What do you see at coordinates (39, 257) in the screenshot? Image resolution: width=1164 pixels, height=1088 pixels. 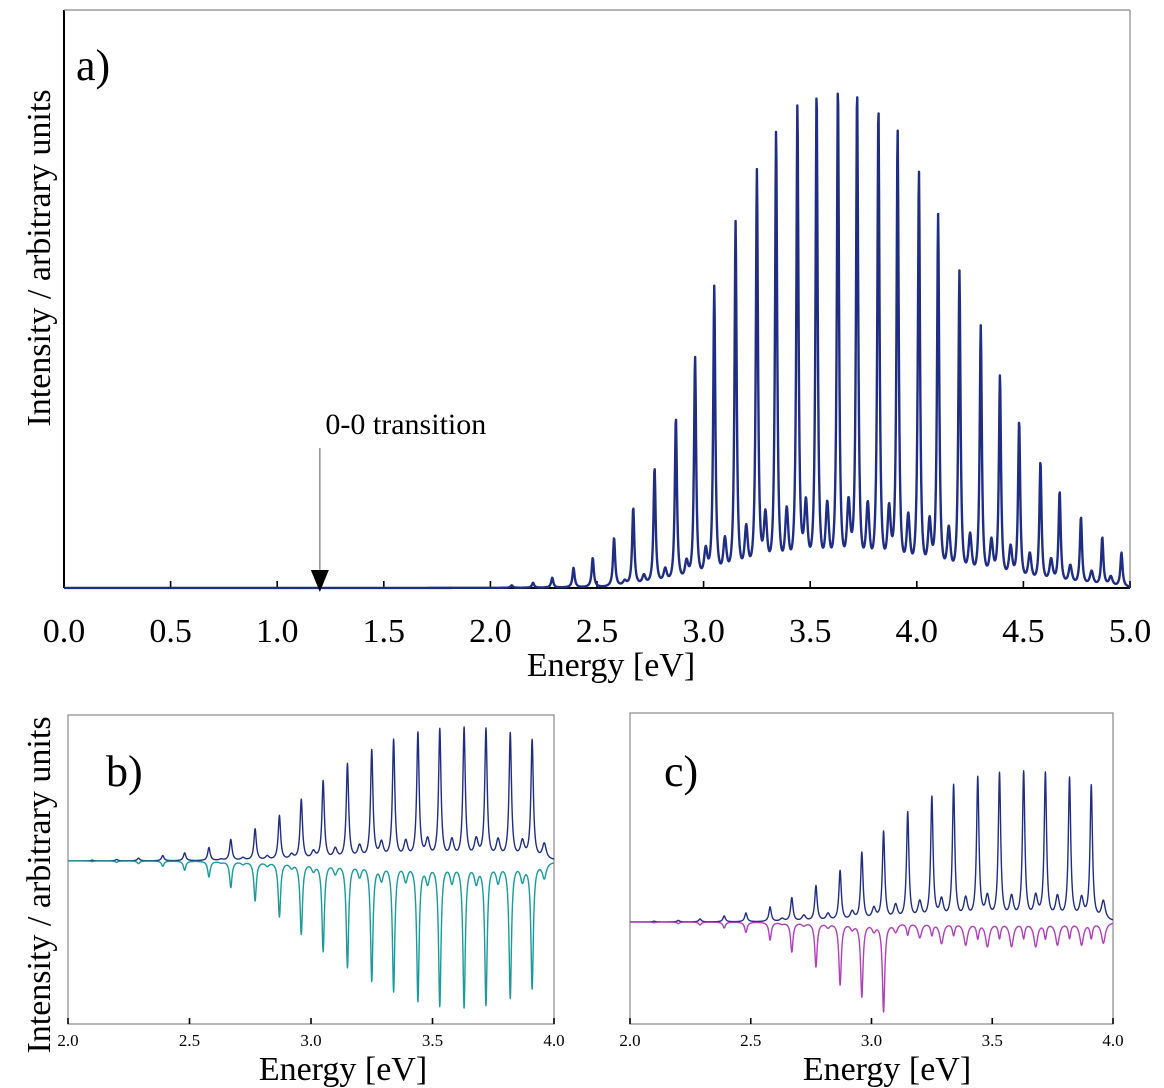 I see `panel-a-ylabel: Intensity / arbitrary units` at bounding box center [39, 257].